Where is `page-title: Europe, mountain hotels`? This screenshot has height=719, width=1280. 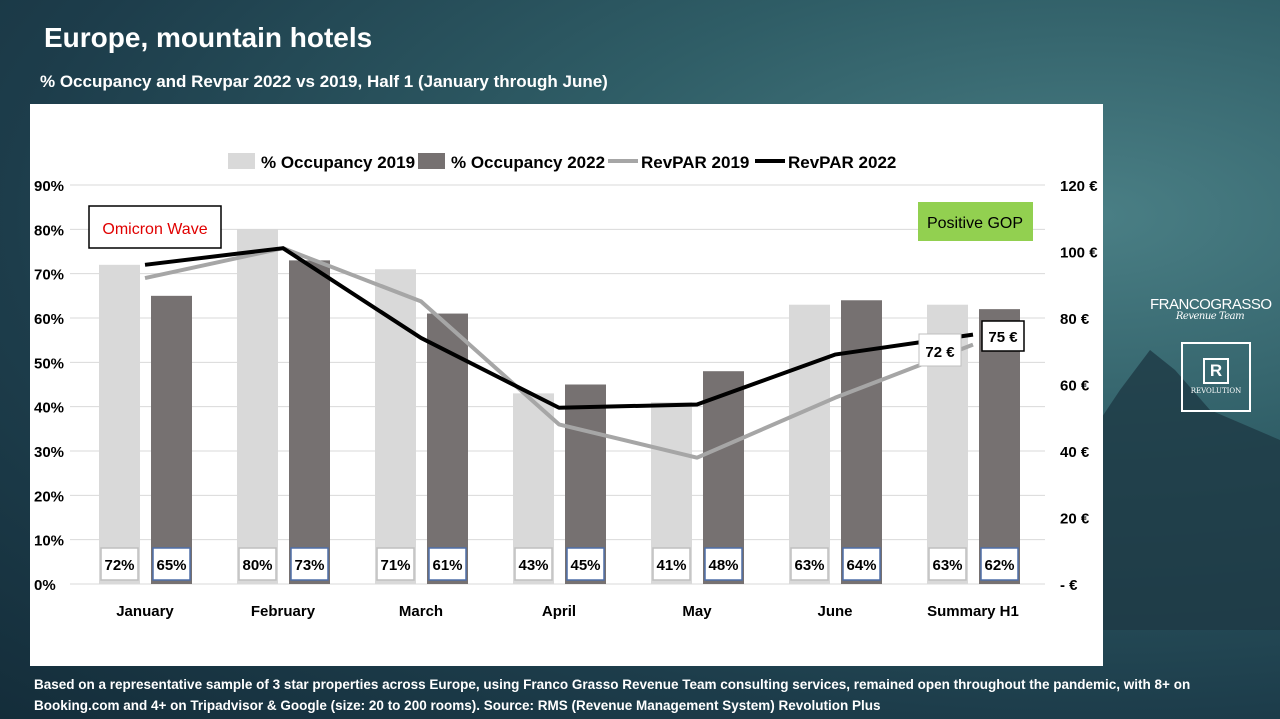 page-title: Europe, mountain hotels is located at coordinates (208, 37).